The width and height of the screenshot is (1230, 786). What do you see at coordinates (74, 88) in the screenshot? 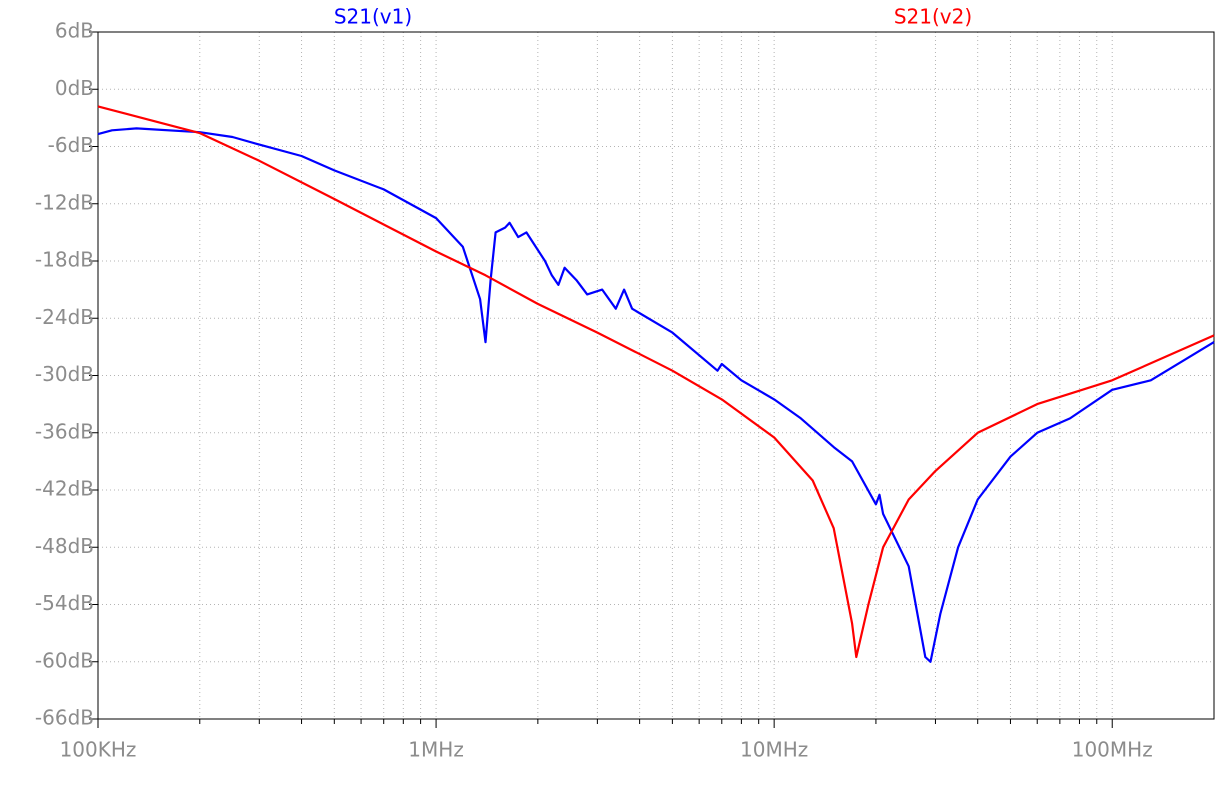
I see `y-tick-label: 0dB` at bounding box center [74, 88].